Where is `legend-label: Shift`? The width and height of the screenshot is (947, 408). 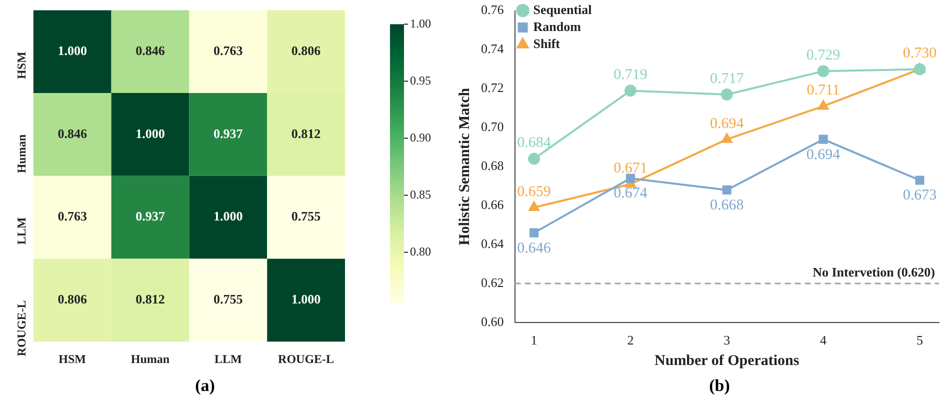
legend-label: Shift is located at coordinates (547, 43).